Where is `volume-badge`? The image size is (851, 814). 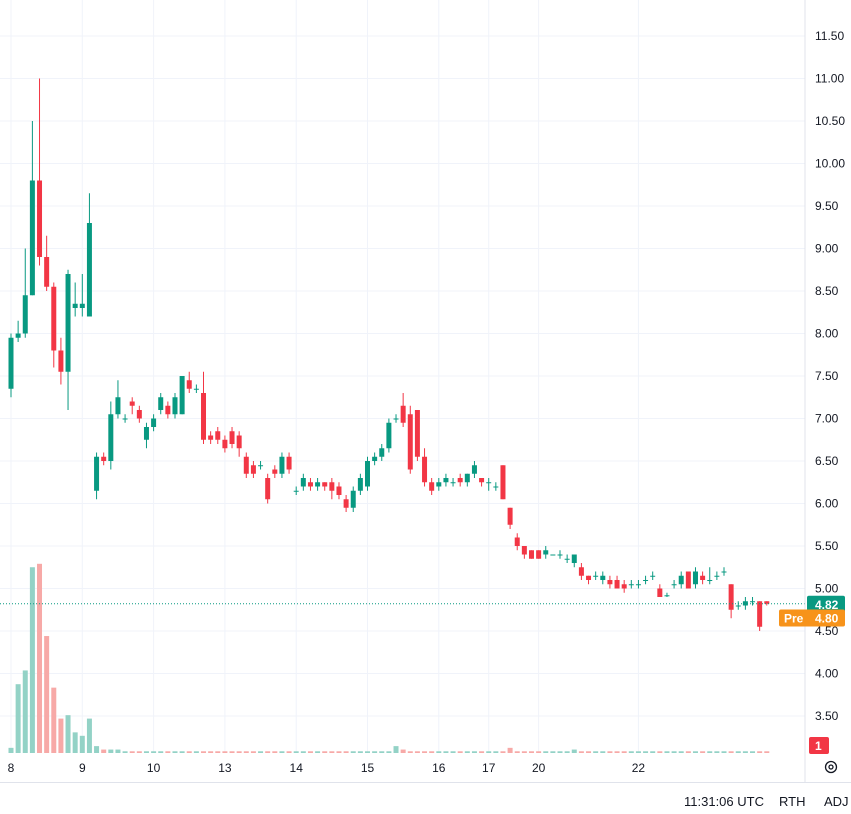
volume-badge is located at coordinates (819, 745).